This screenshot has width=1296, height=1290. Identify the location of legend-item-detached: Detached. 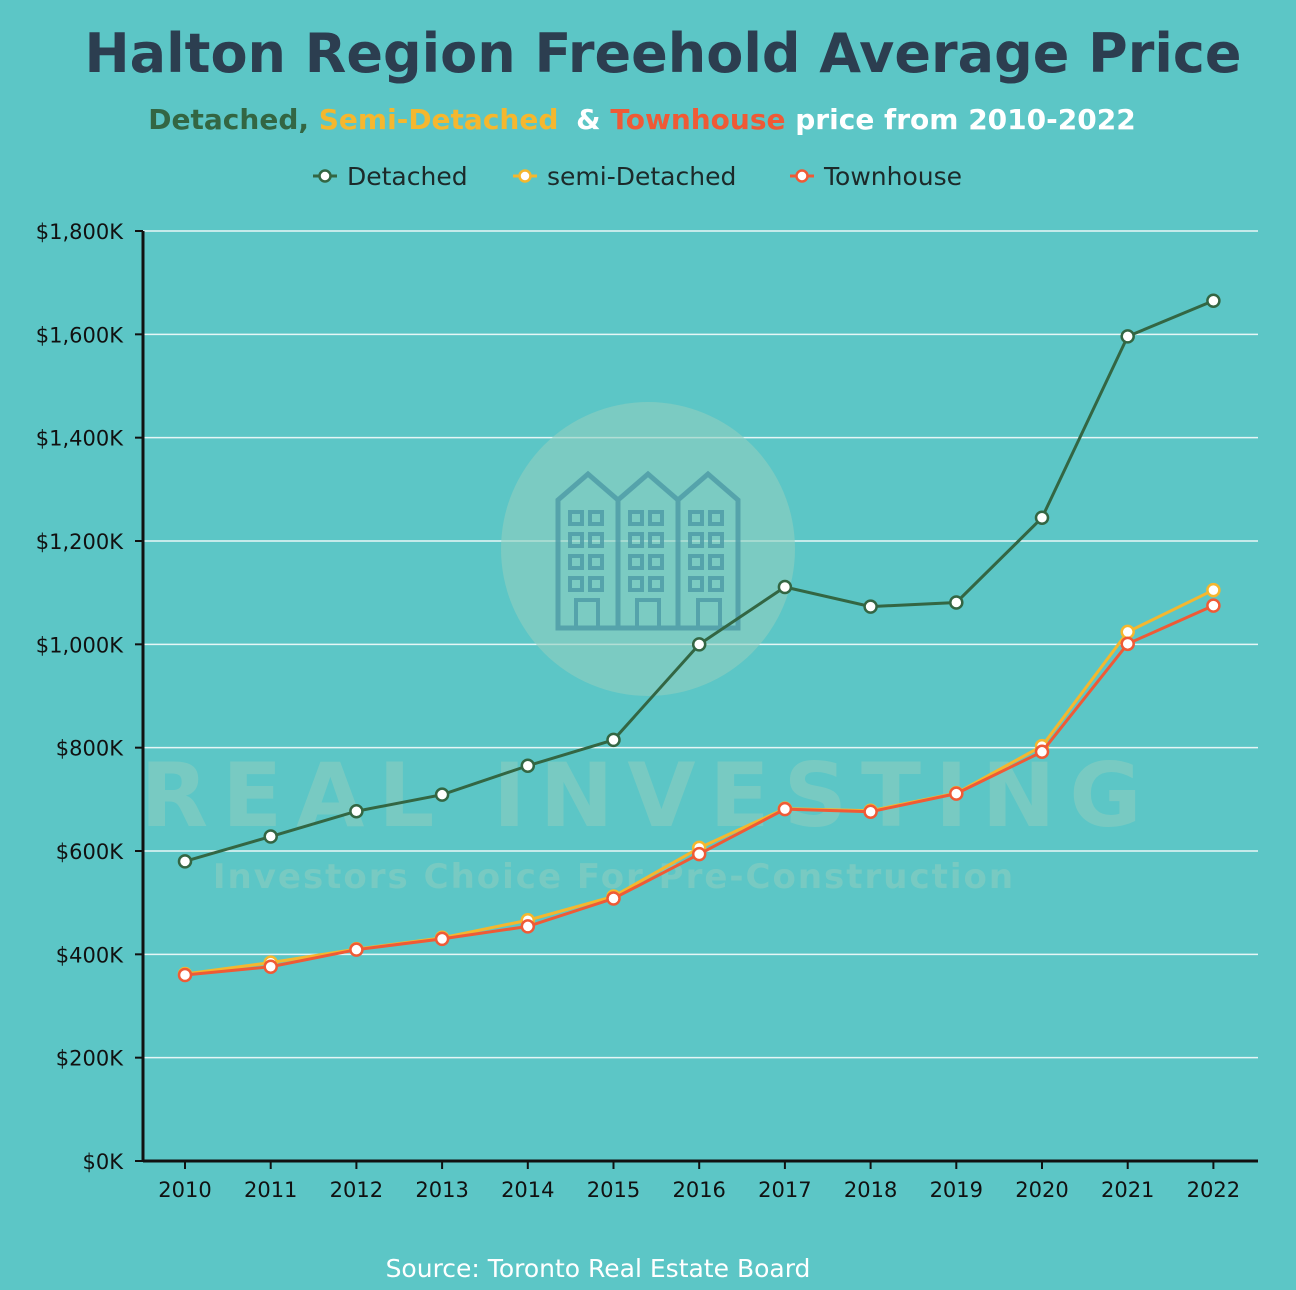
(390, 176).